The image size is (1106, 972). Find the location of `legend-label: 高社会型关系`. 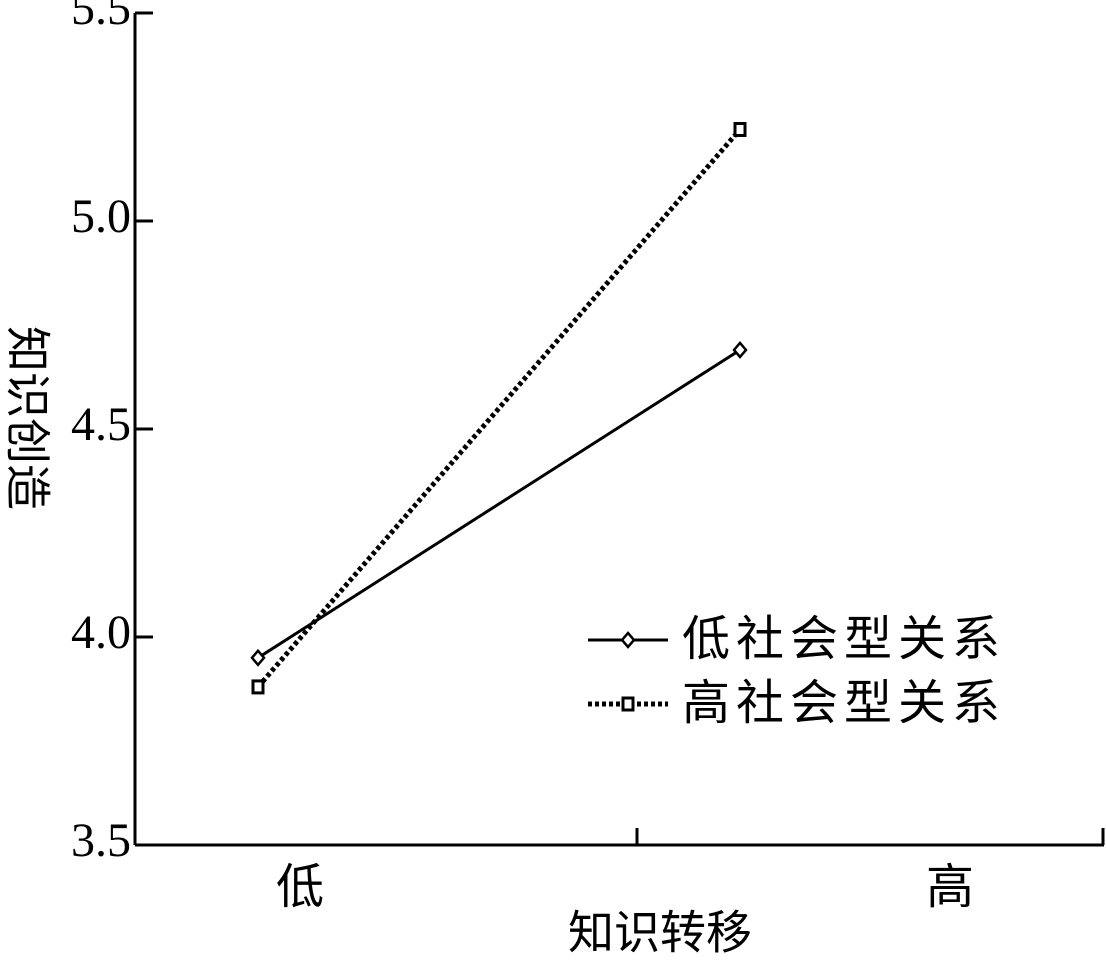

legend-label: 高社会型关系 is located at coordinates (844, 703).